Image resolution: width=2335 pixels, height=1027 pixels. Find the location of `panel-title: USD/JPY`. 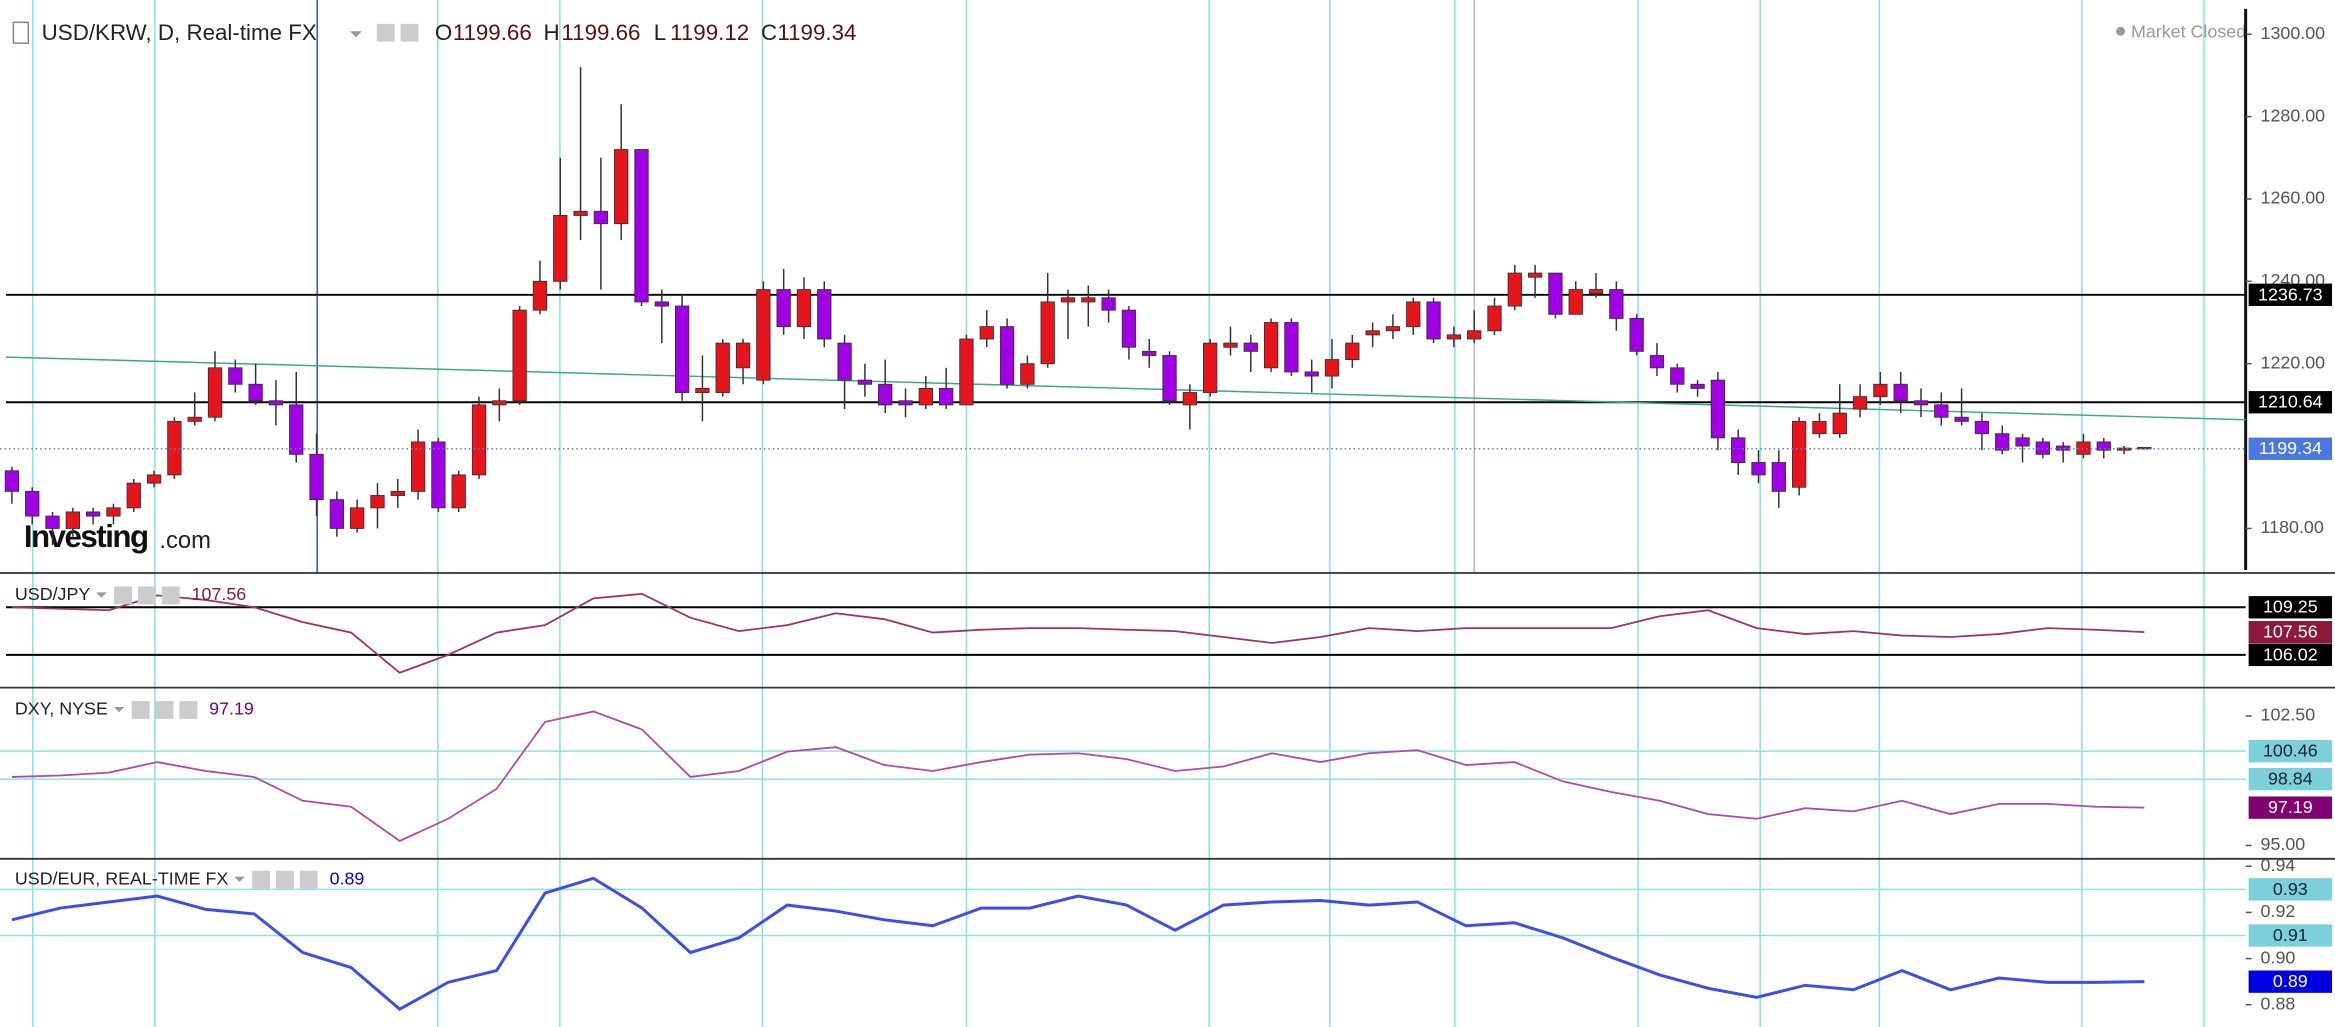

panel-title: USD/JPY is located at coordinates (53, 594).